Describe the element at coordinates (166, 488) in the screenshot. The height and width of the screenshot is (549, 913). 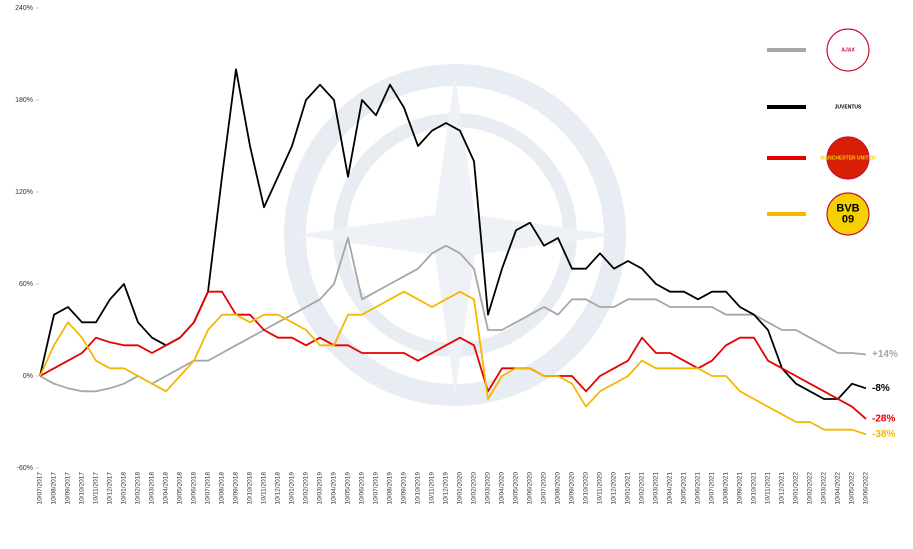
I see `x-tick-label: 10/04/2018` at that location.